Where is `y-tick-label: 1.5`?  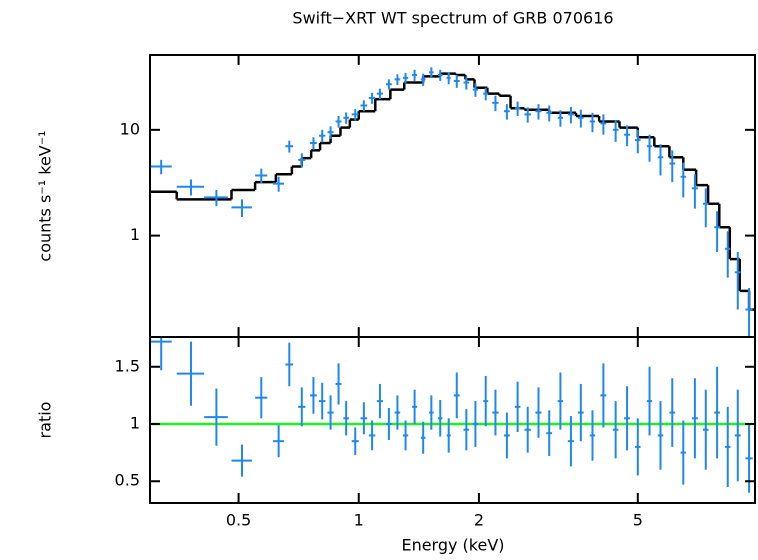 y-tick-label: 1.5 is located at coordinates (127, 365).